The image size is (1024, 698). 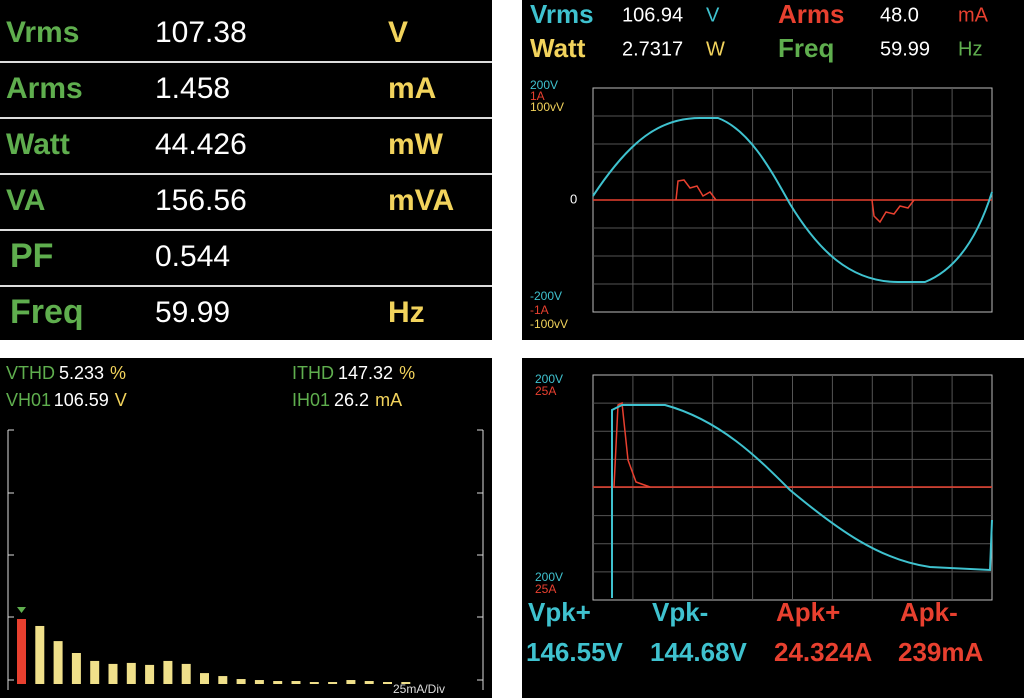 What do you see at coordinates (929, 612) in the screenshot?
I see `peak-label: Apk-` at bounding box center [929, 612].